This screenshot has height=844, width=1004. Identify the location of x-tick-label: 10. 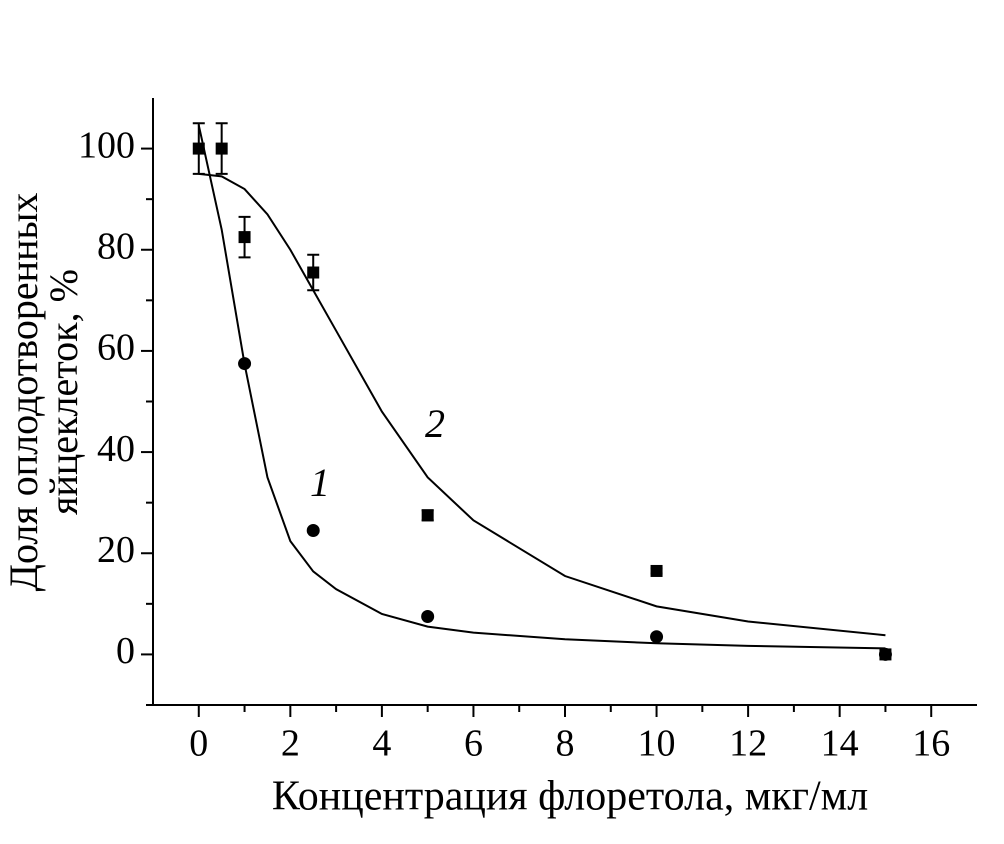
(657, 744).